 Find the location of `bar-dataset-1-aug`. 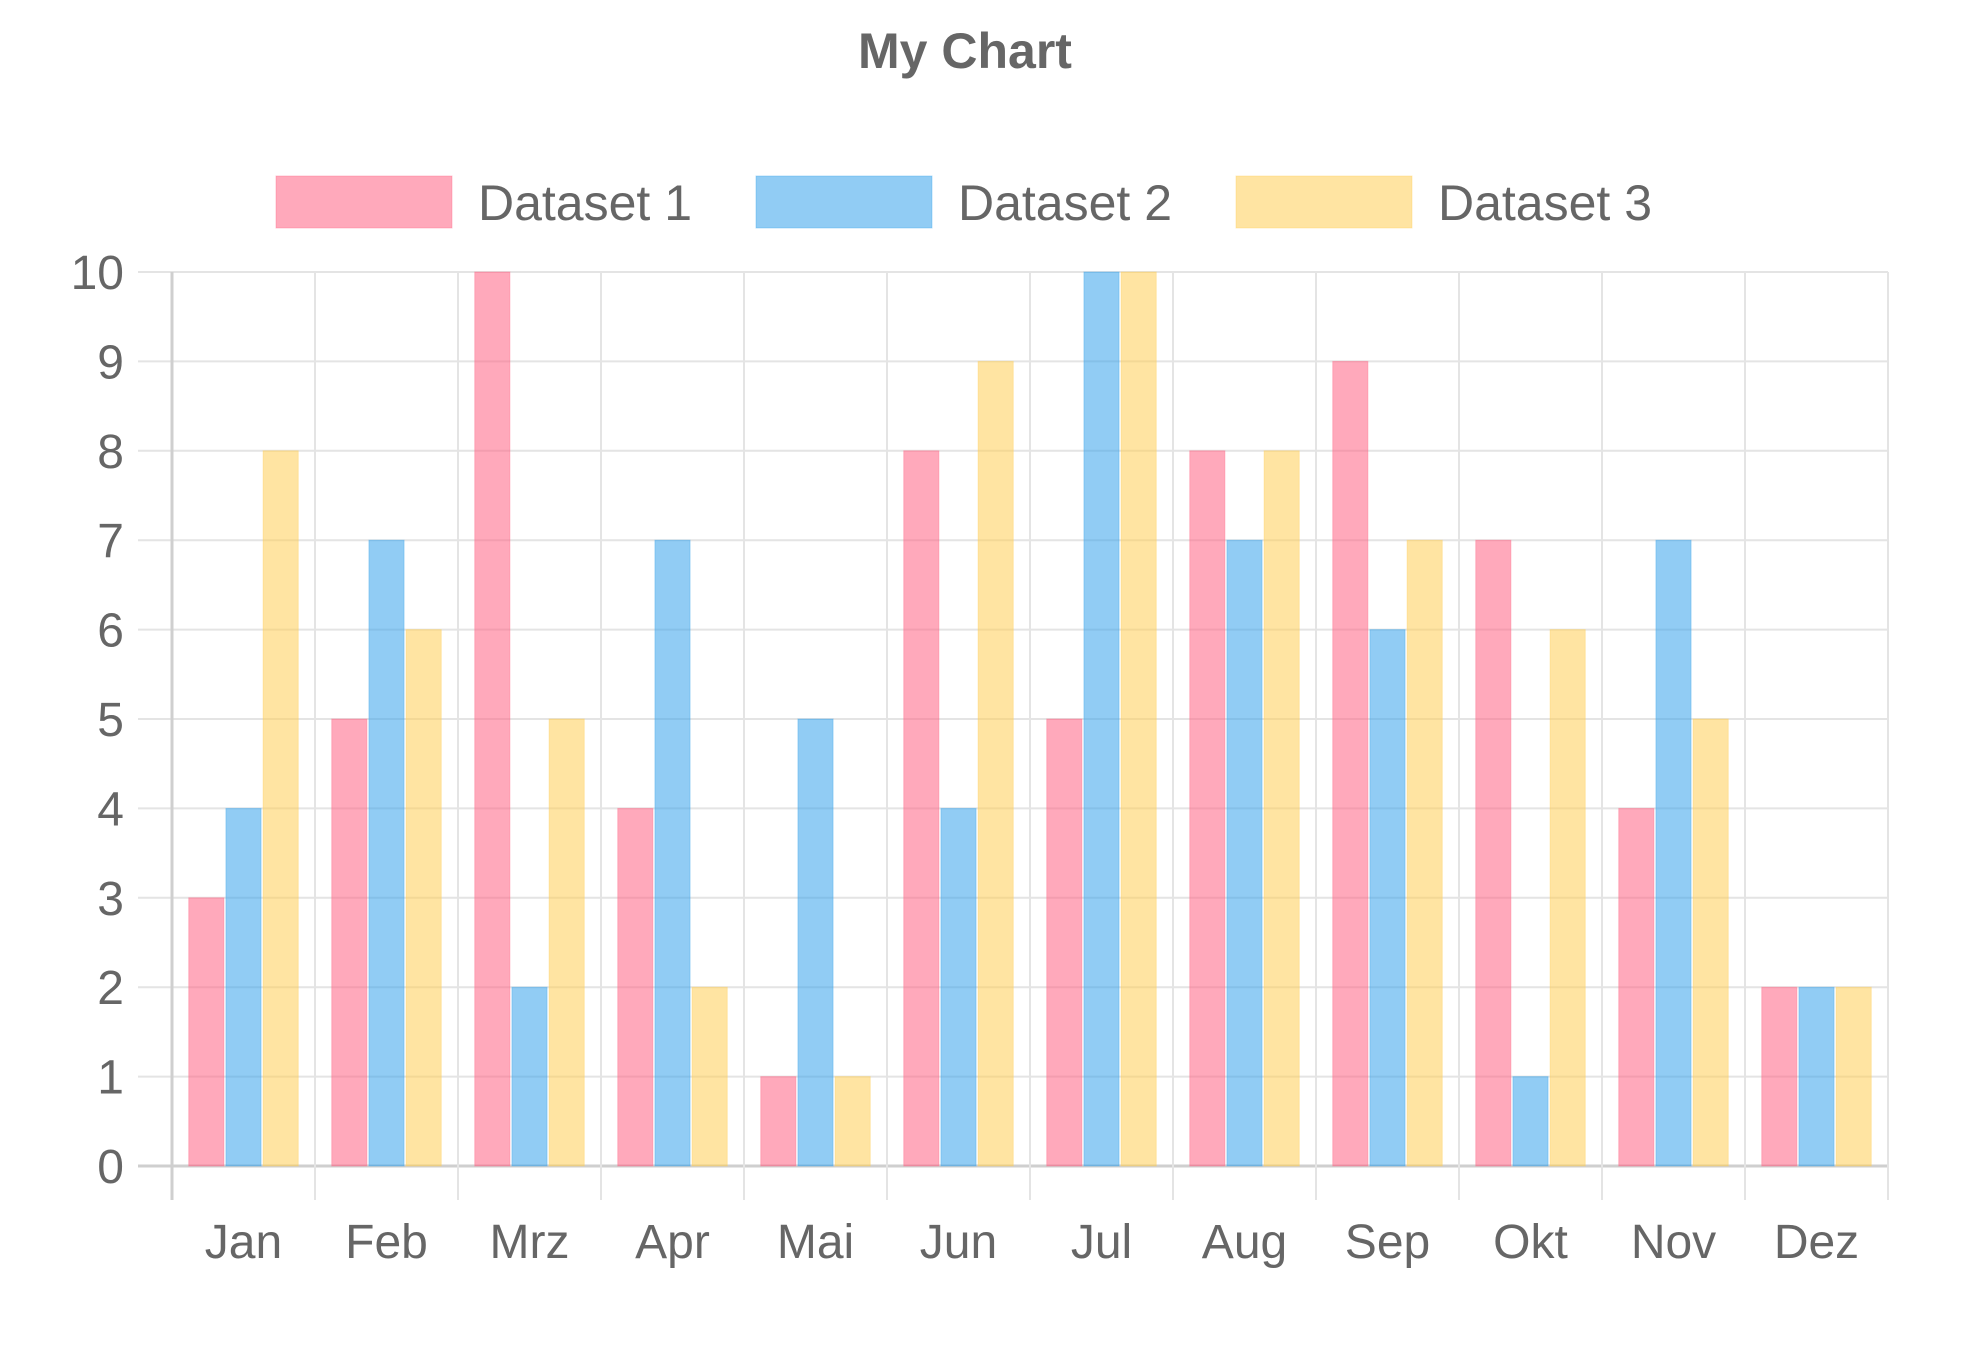

bar-dataset-1-aug is located at coordinates (1207, 808).